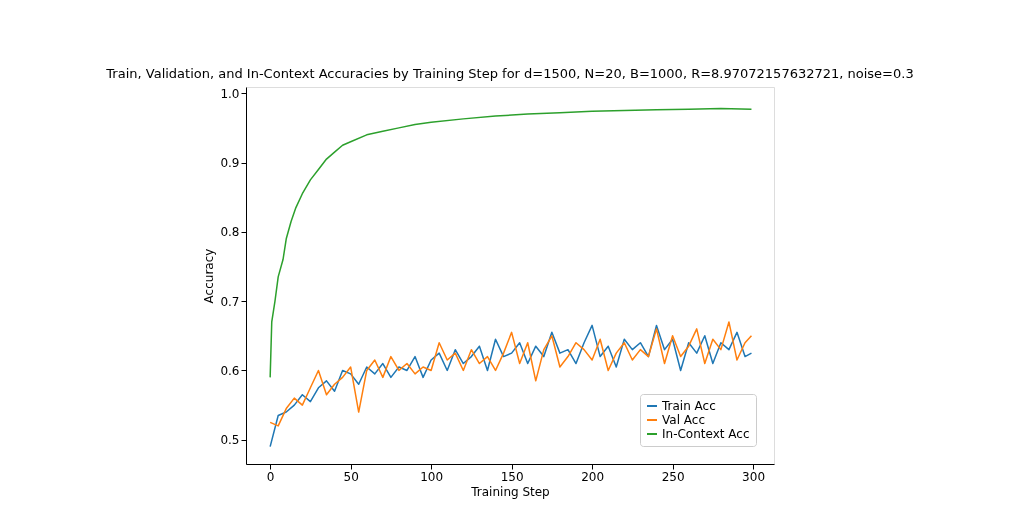 Image resolution: width=1022 pixels, height=514 pixels. Describe the element at coordinates (673, 476) in the screenshot. I see `x-tick-label: 250` at that location.